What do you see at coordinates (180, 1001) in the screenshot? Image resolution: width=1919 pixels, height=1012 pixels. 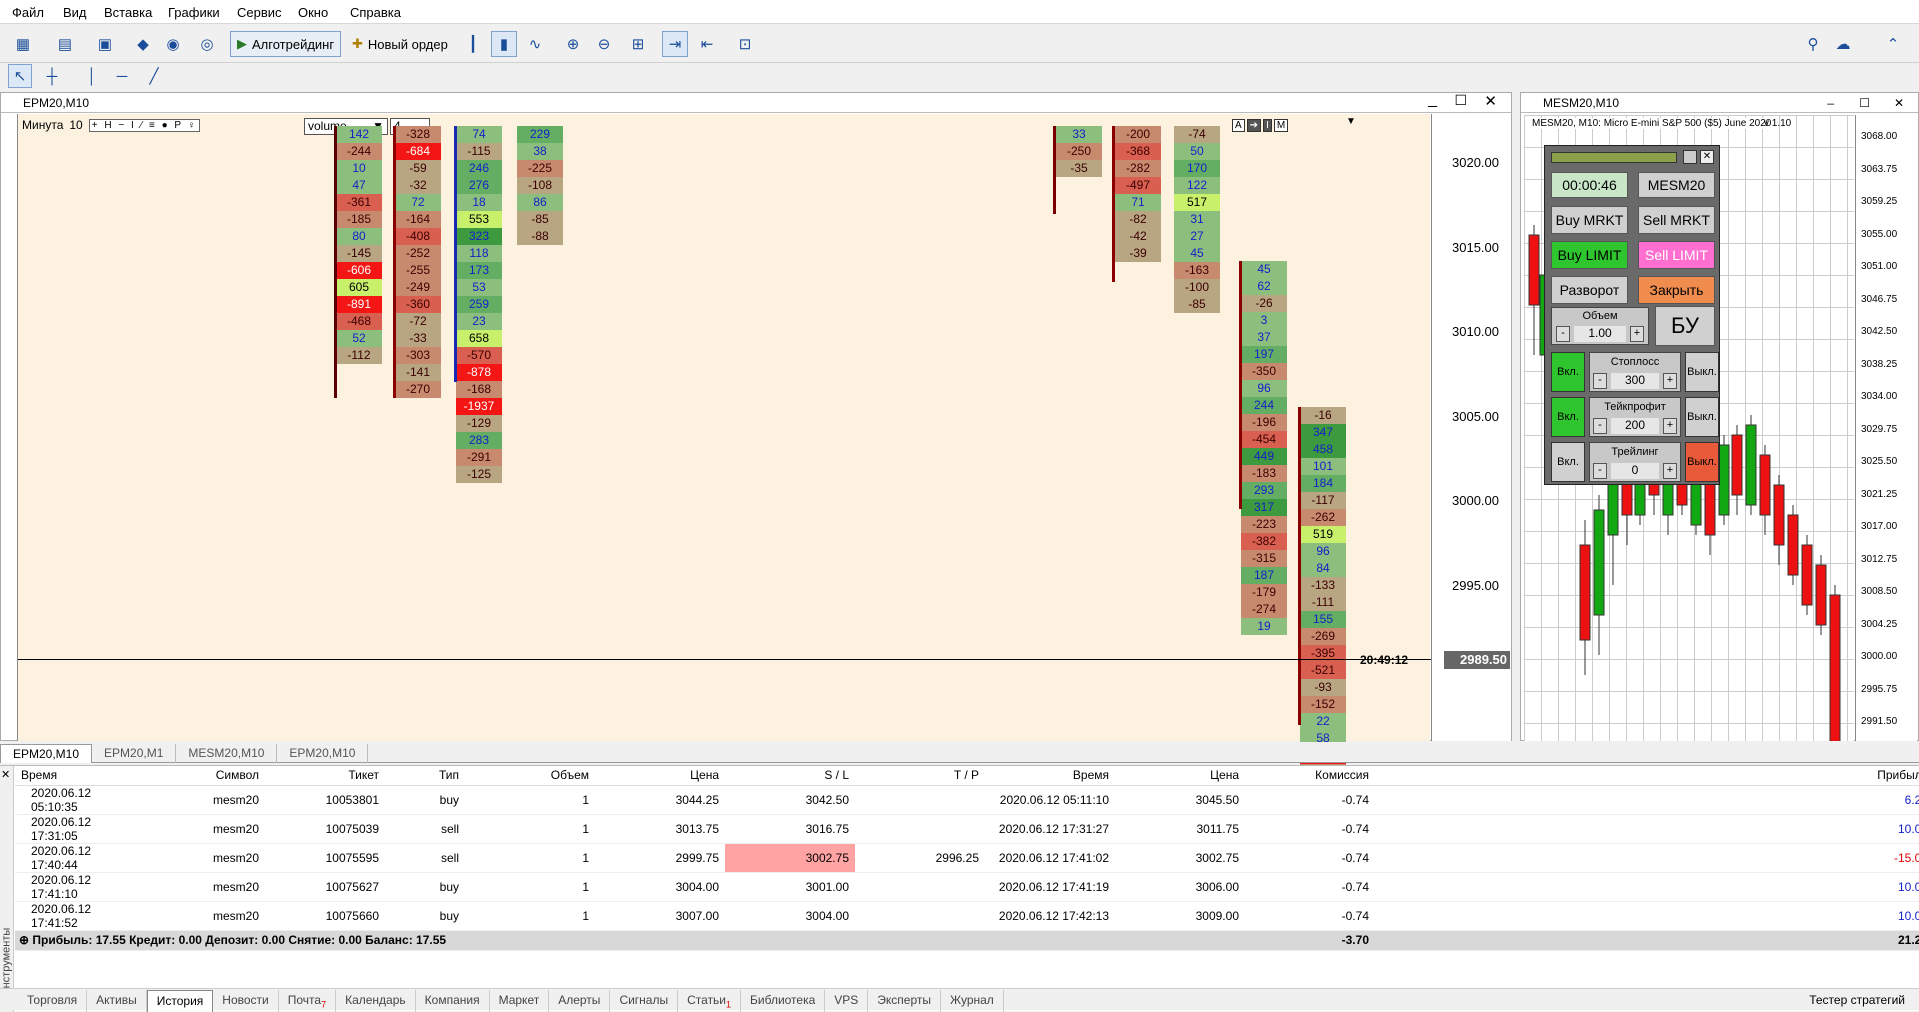 I see `bottom-tab: История` at bounding box center [180, 1001].